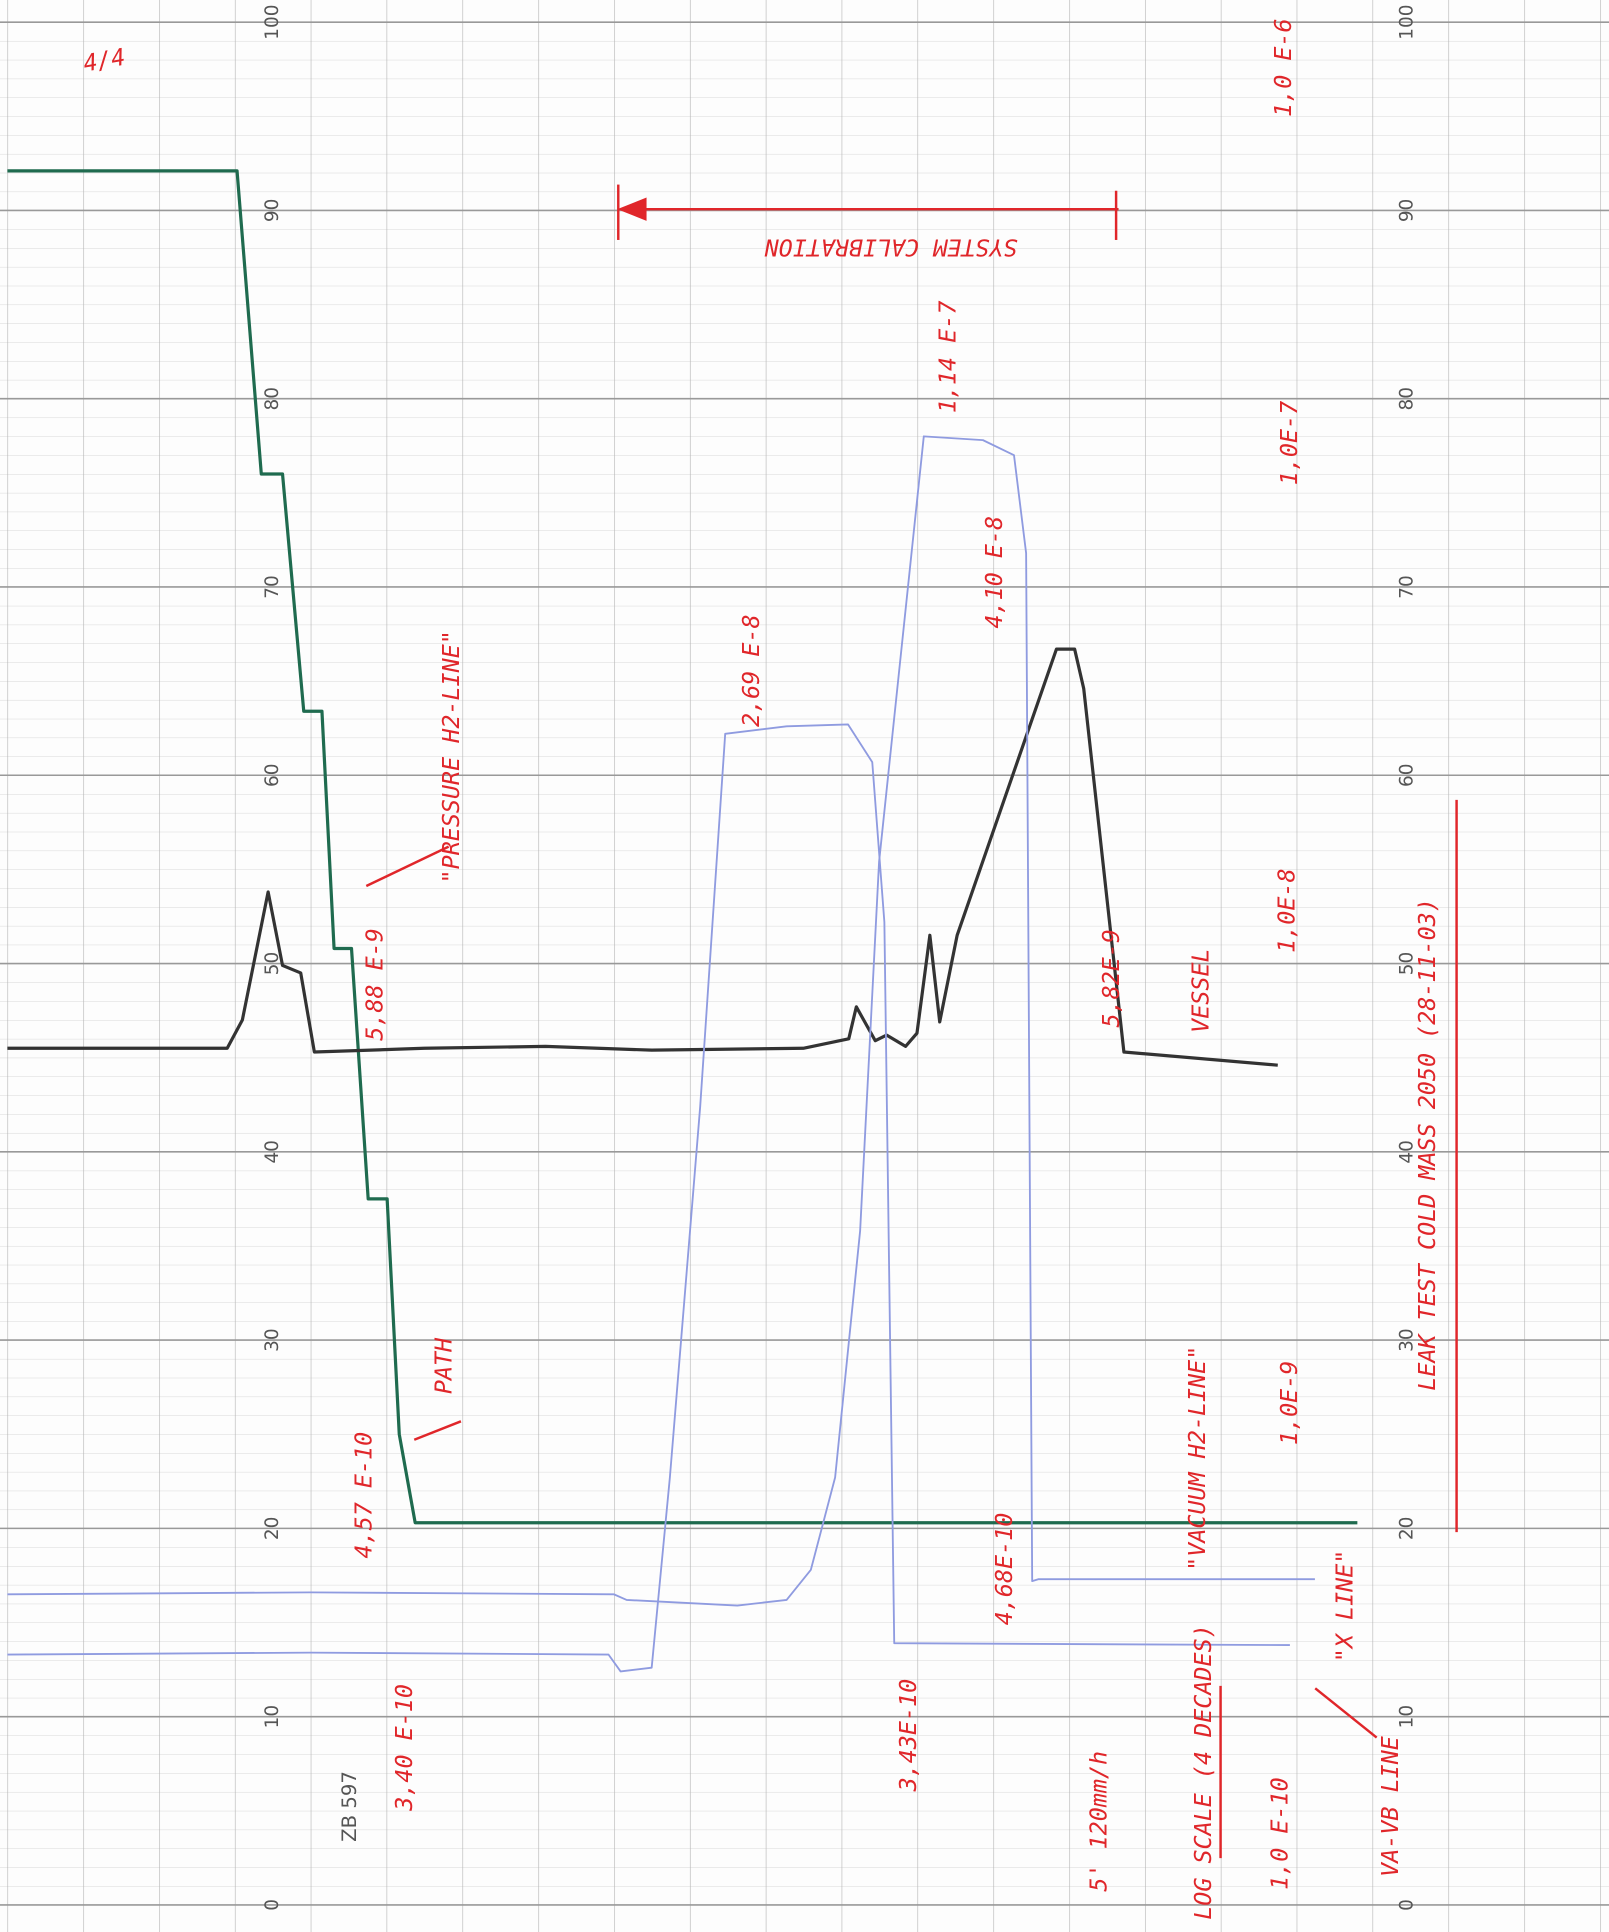  I want to click on decade-label: 1,0 E-6, so click(1283, 67).